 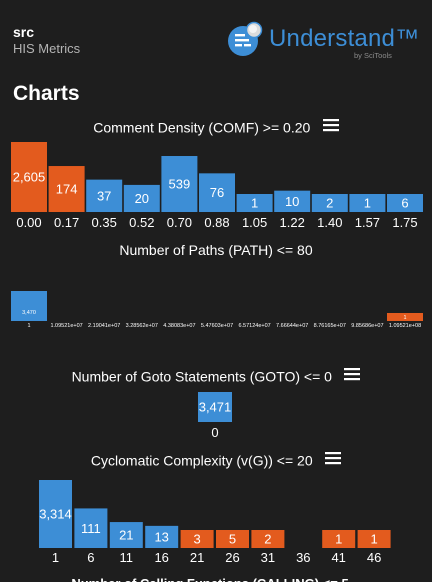 I want to click on chart-title: Cyclomatic Complexity (v(G)) <= 20, so click(x=201, y=460).